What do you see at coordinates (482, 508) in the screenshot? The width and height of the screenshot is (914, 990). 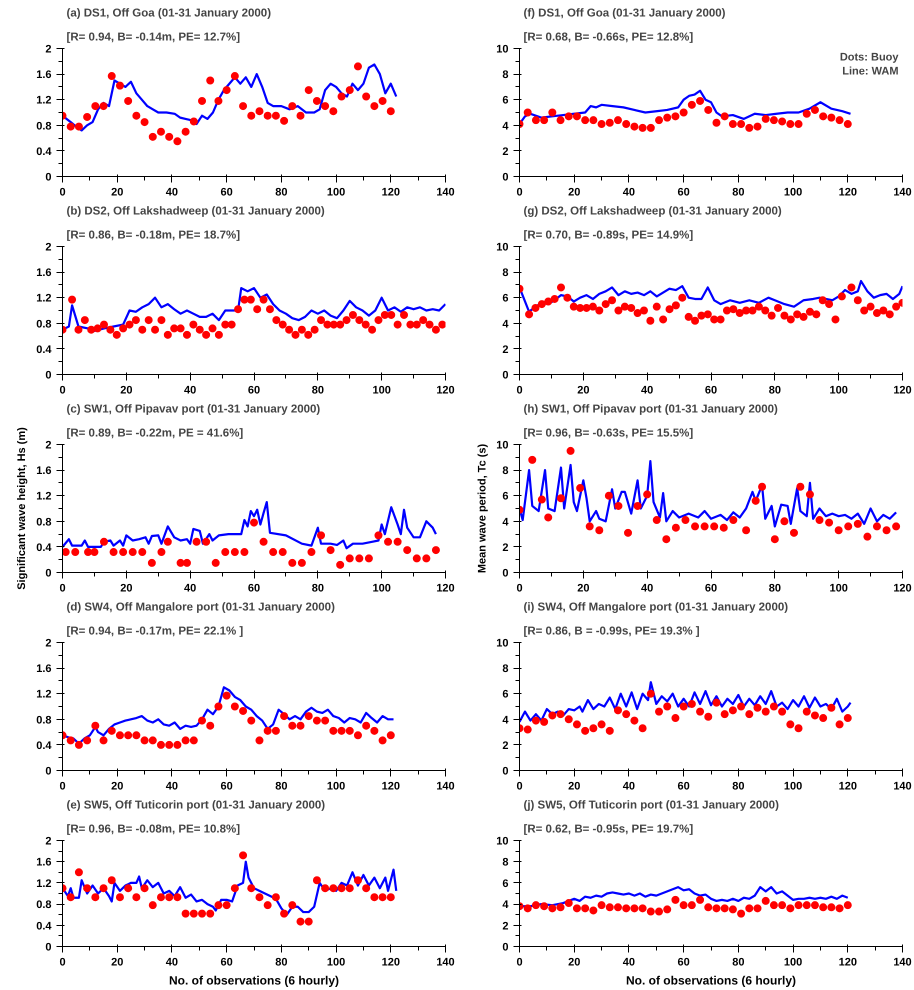 I see `y-axis-title: Mean wave period, Tc (s)` at bounding box center [482, 508].